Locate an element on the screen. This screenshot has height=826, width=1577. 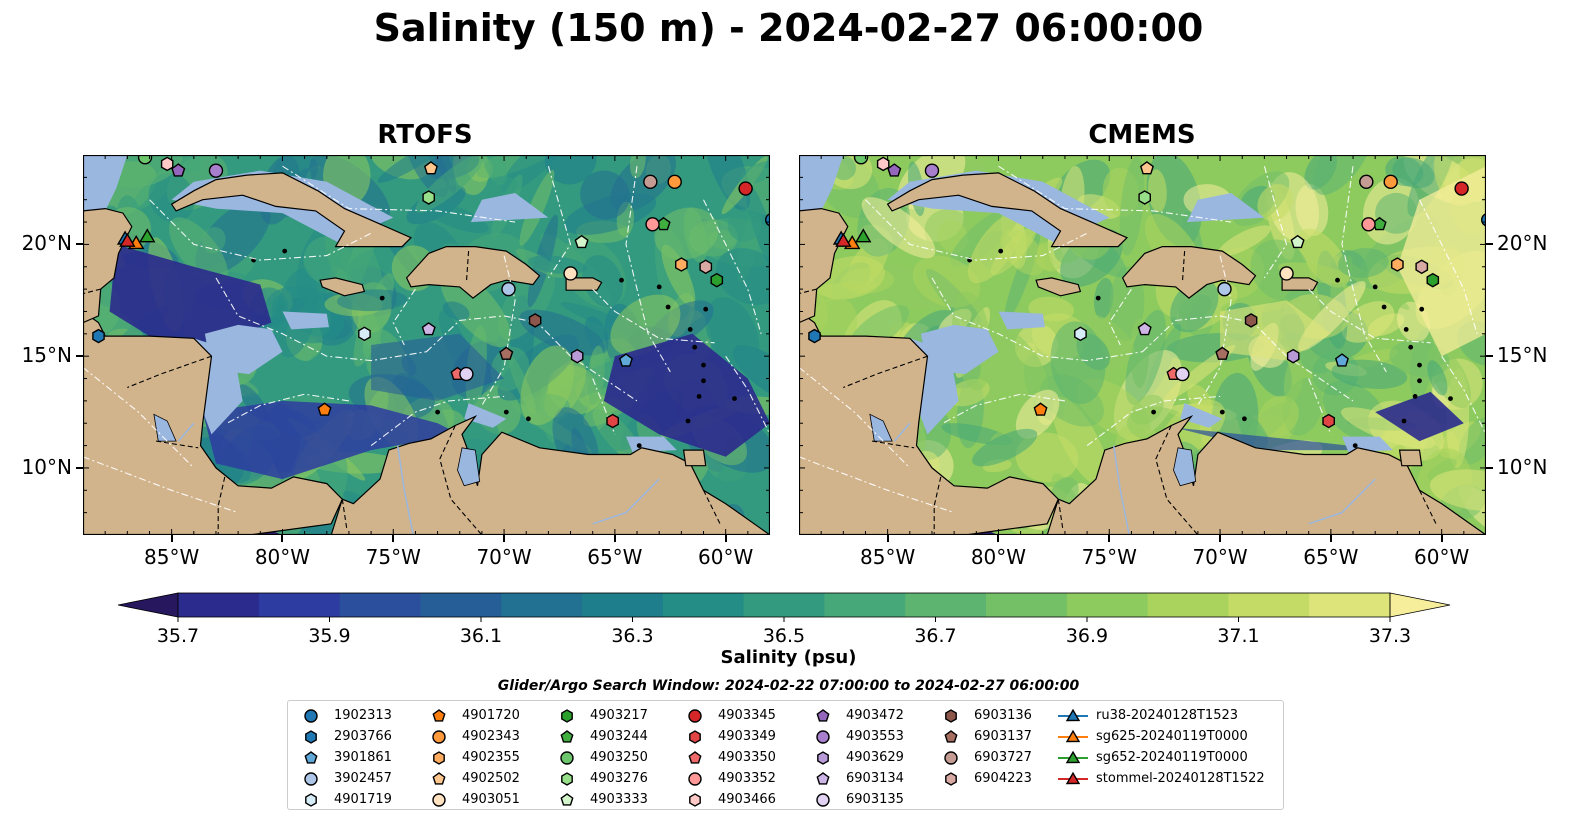
legend-item: 4903250 is located at coordinates (599, 757).